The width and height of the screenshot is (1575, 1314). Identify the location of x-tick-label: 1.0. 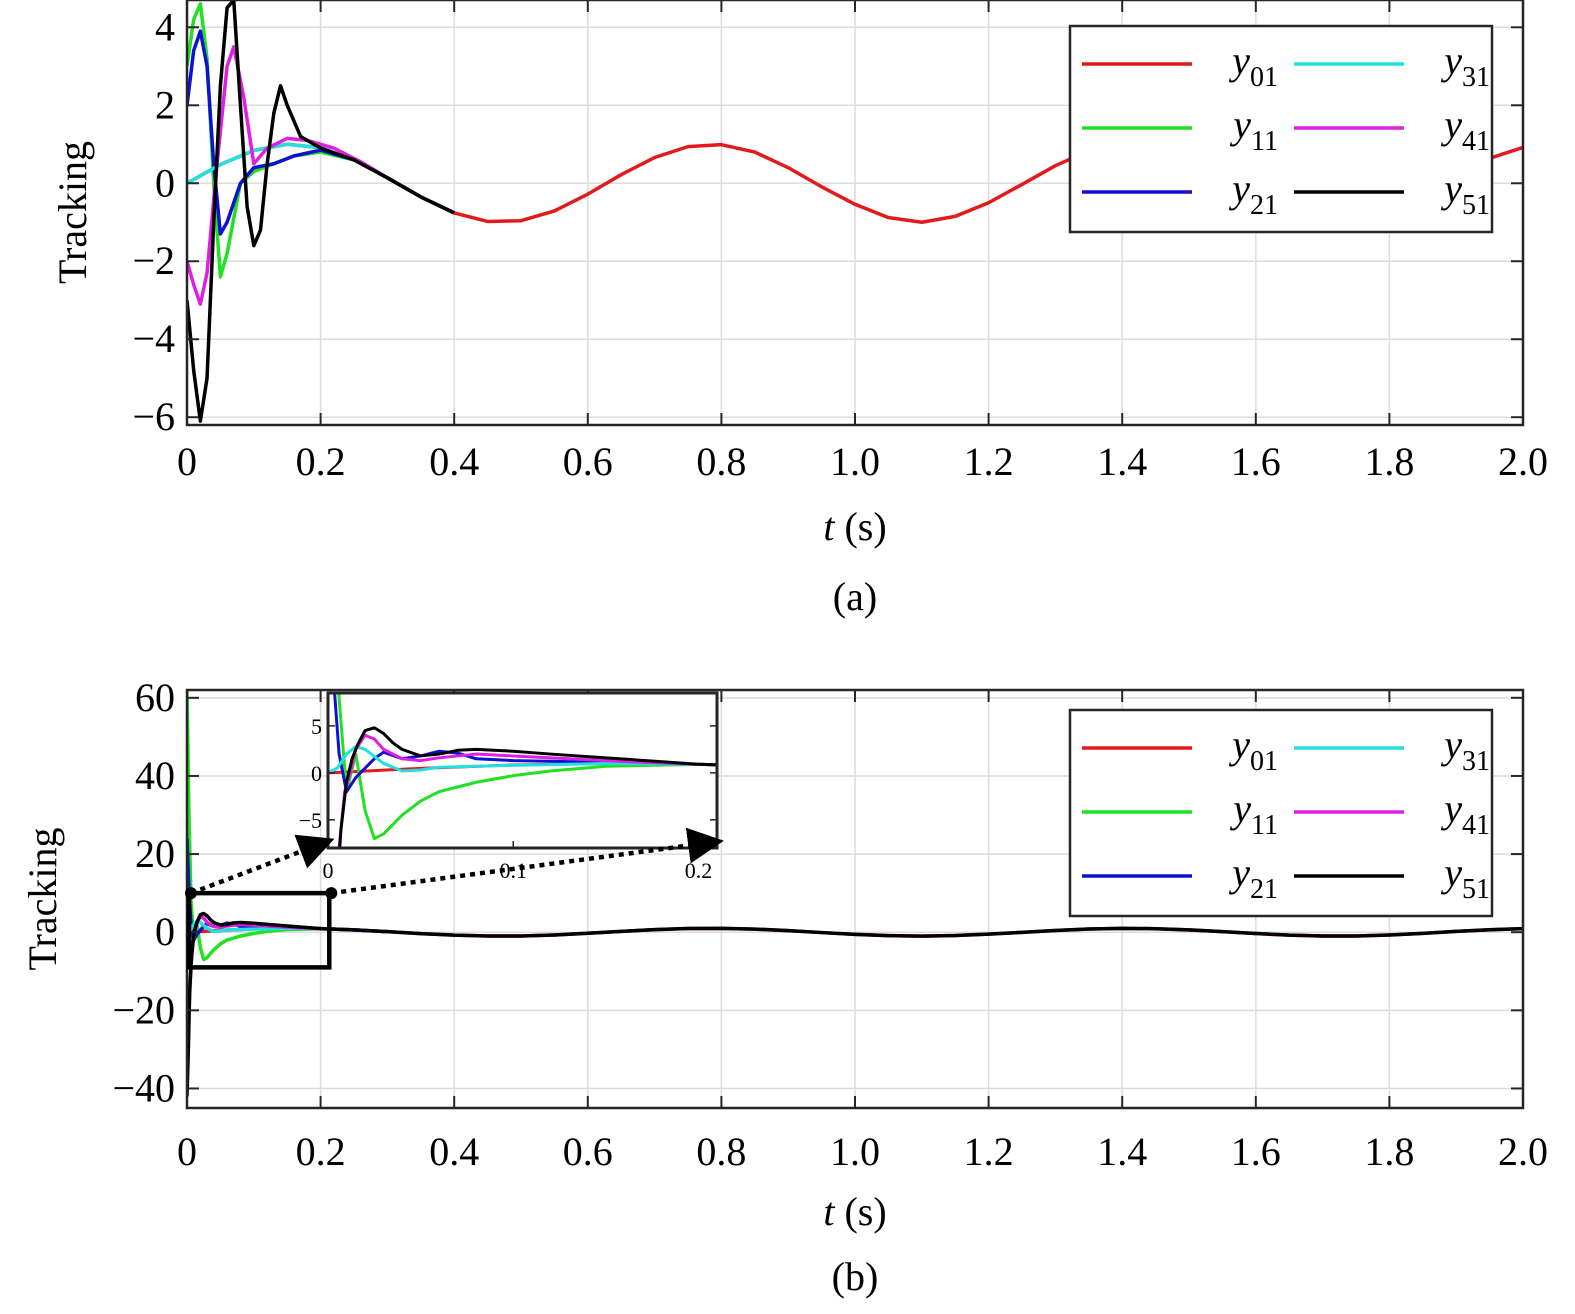
(855, 1151).